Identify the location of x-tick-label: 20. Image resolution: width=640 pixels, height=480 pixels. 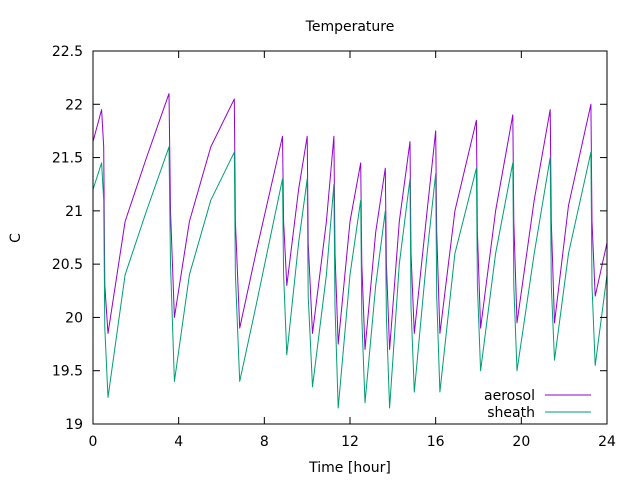
(521, 442).